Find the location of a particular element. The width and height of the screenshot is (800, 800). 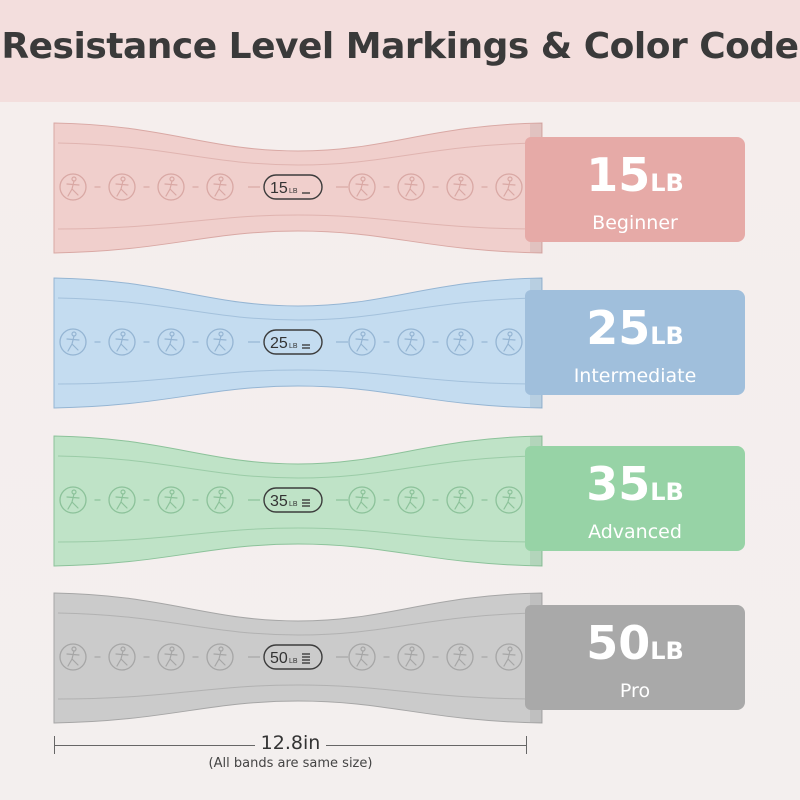

resistance-number: 15 is located at coordinates (618, 175).